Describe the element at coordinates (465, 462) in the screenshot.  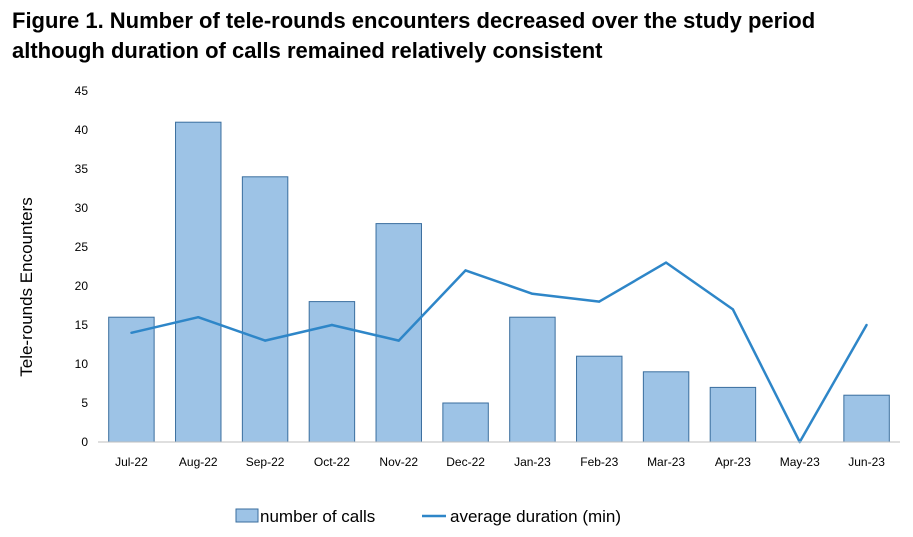
I see `x-tick-label: Dec-22` at that location.